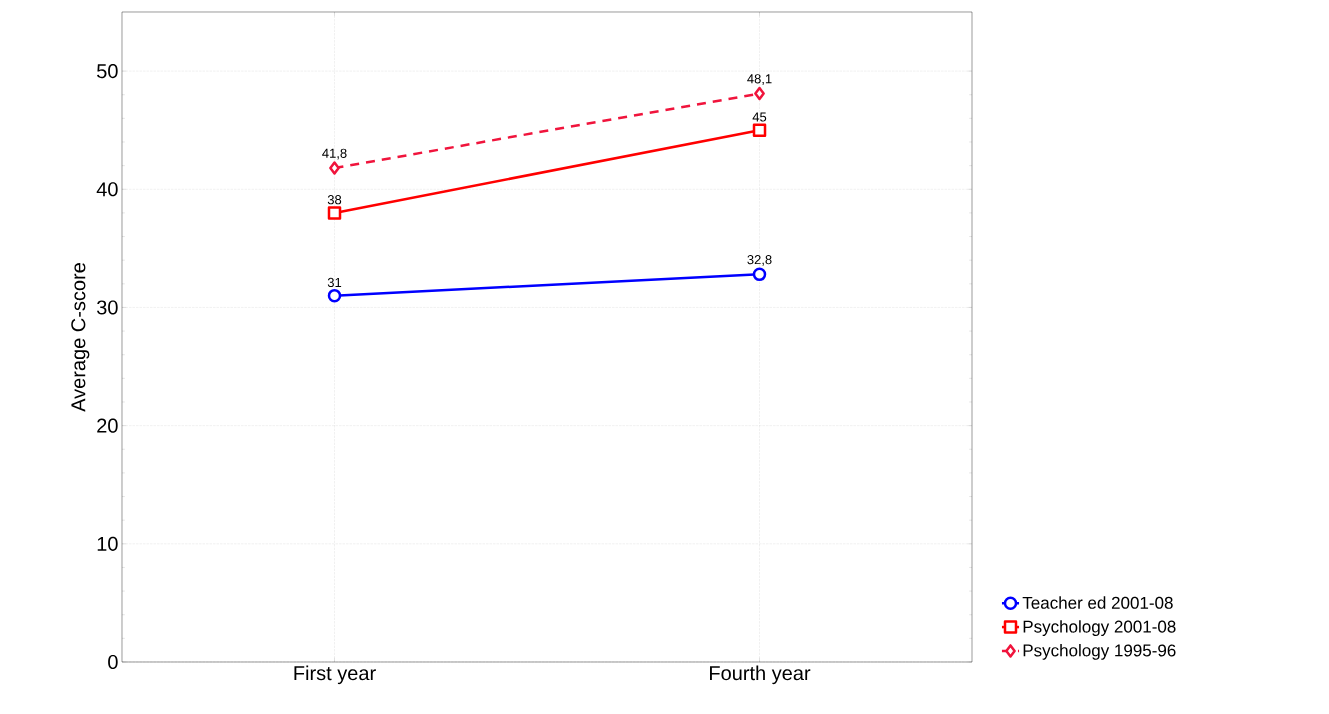 This screenshot has height=714, width=1329. What do you see at coordinates (334, 154) in the screenshot?
I see `data-label: 41,8` at bounding box center [334, 154].